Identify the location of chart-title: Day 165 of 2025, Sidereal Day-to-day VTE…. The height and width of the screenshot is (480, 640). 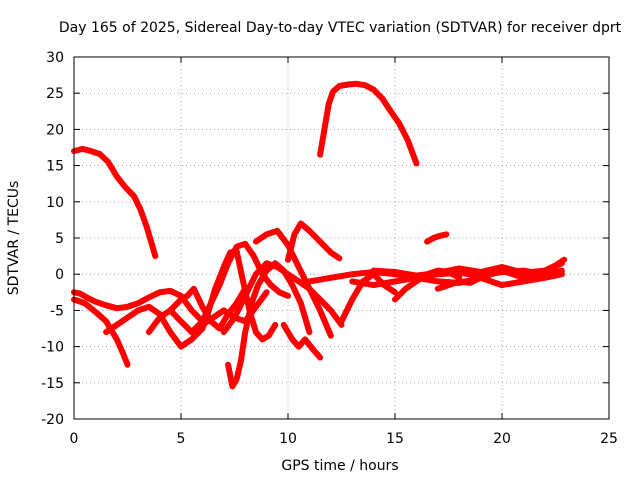
(340, 28).